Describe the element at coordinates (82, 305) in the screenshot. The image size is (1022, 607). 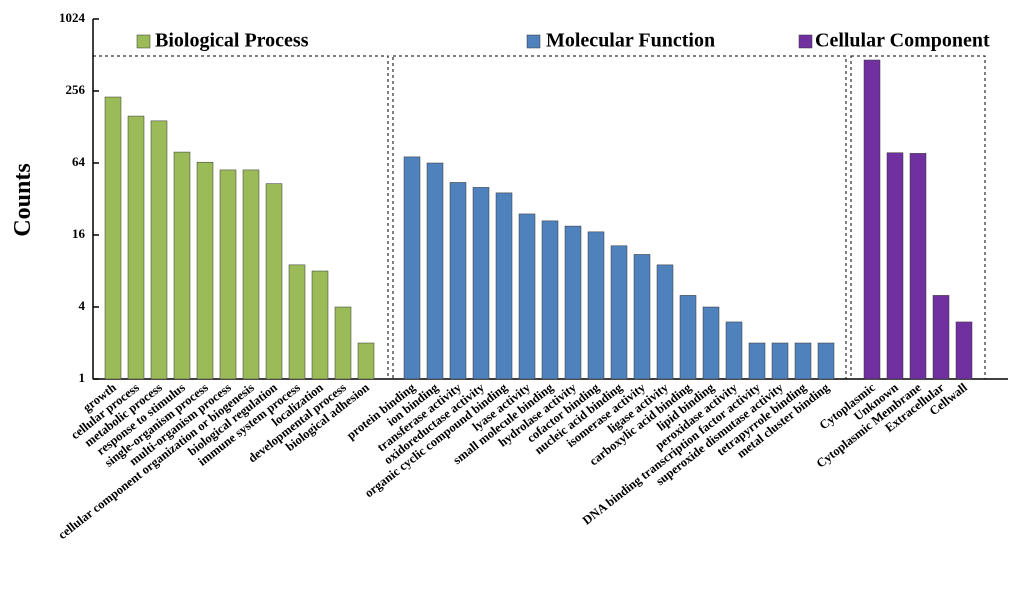
I see `y-tick-label: 4` at that location.